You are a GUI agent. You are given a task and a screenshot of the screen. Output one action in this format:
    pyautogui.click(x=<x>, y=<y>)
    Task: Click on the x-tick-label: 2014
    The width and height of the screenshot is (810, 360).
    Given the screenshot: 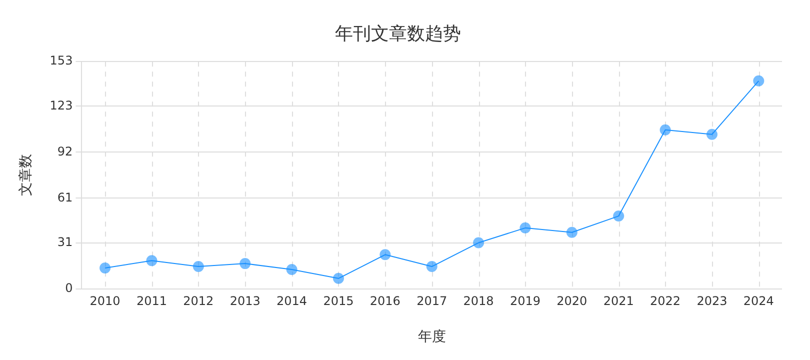 What is the action you would take?
    pyautogui.click(x=292, y=301)
    